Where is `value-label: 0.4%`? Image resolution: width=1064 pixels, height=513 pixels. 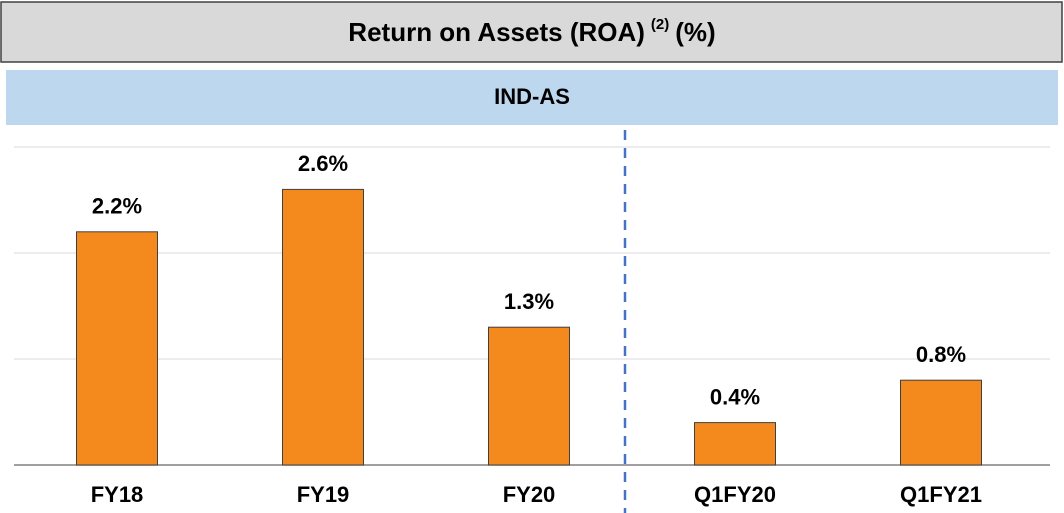 value-label: 0.4% is located at coordinates (735, 396).